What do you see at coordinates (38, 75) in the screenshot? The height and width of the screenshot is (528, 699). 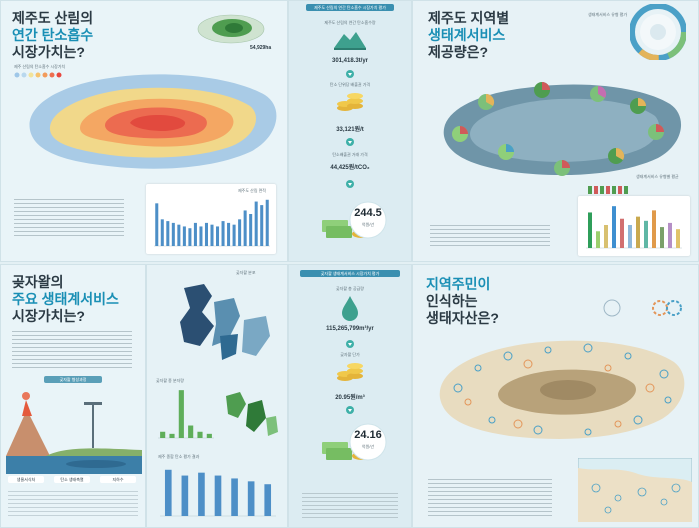 I see `legend-scale` at bounding box center [38, 75].